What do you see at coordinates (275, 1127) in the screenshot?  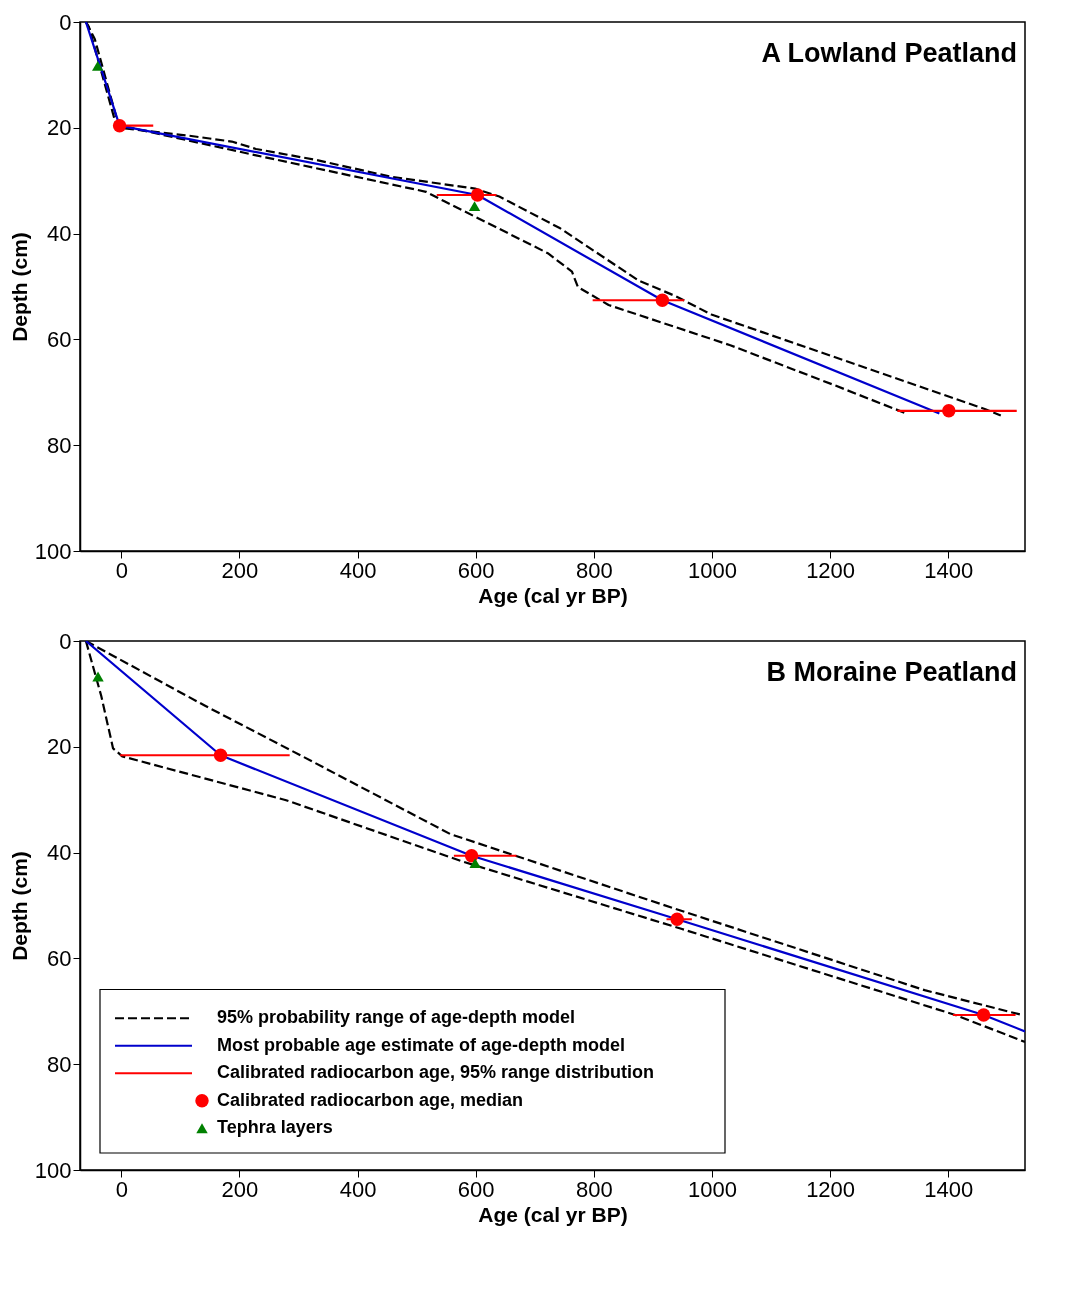 I see `legend-label: Tephra layers` at bounding box center [275, 1127].